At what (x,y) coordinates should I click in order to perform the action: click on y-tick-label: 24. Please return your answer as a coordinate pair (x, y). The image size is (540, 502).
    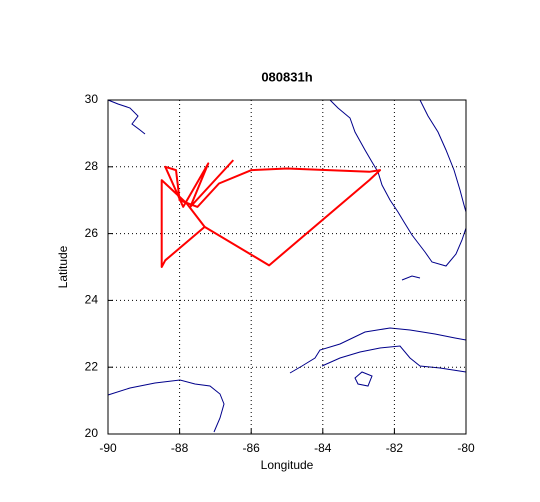
    Looking at the image, I should click on (92, 300).